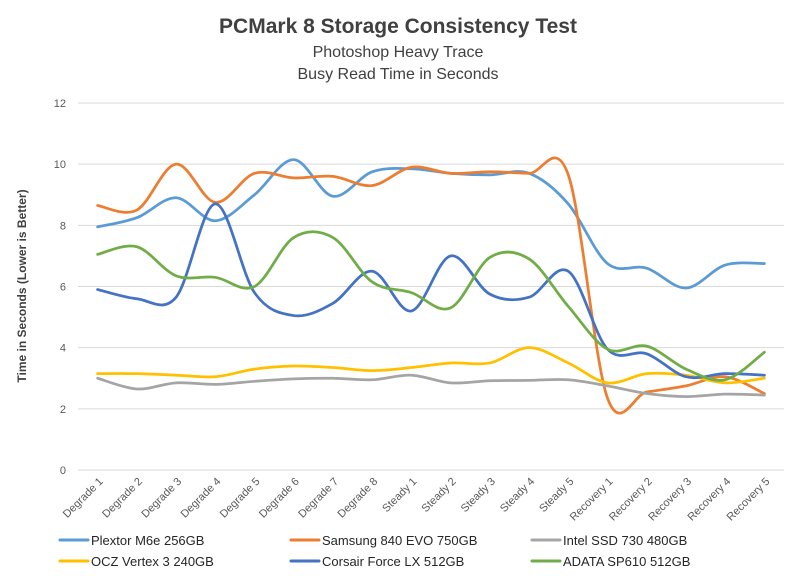 This screenshot has height=580, width=796. I want to click on y-tick-label: 8, so click(63, 226).